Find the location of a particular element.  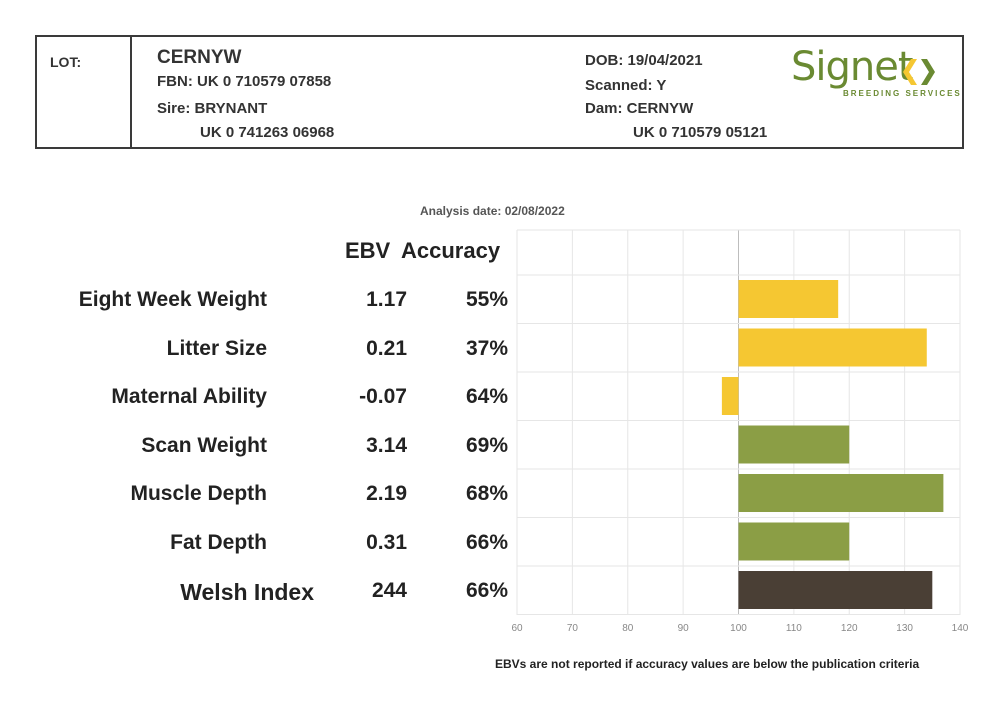

bar-litter-size is located at coordinates (832, 347).